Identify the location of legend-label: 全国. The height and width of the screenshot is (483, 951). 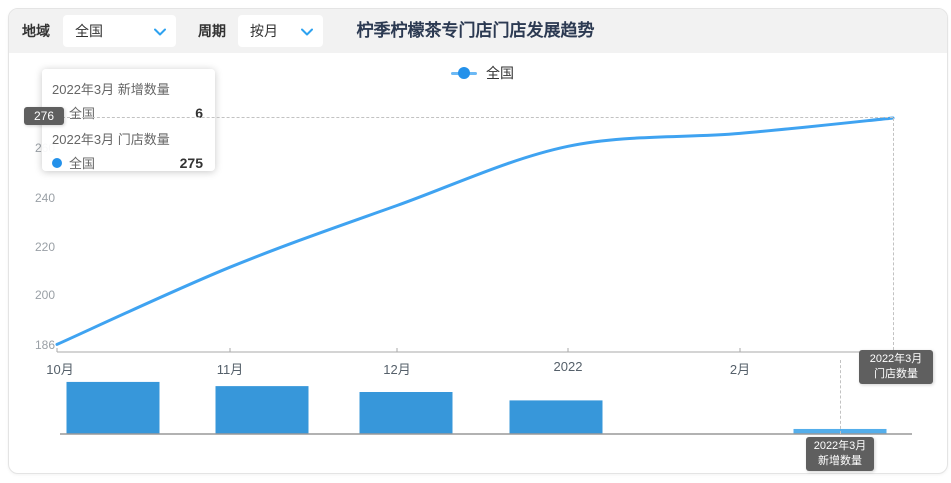
(500, 73).